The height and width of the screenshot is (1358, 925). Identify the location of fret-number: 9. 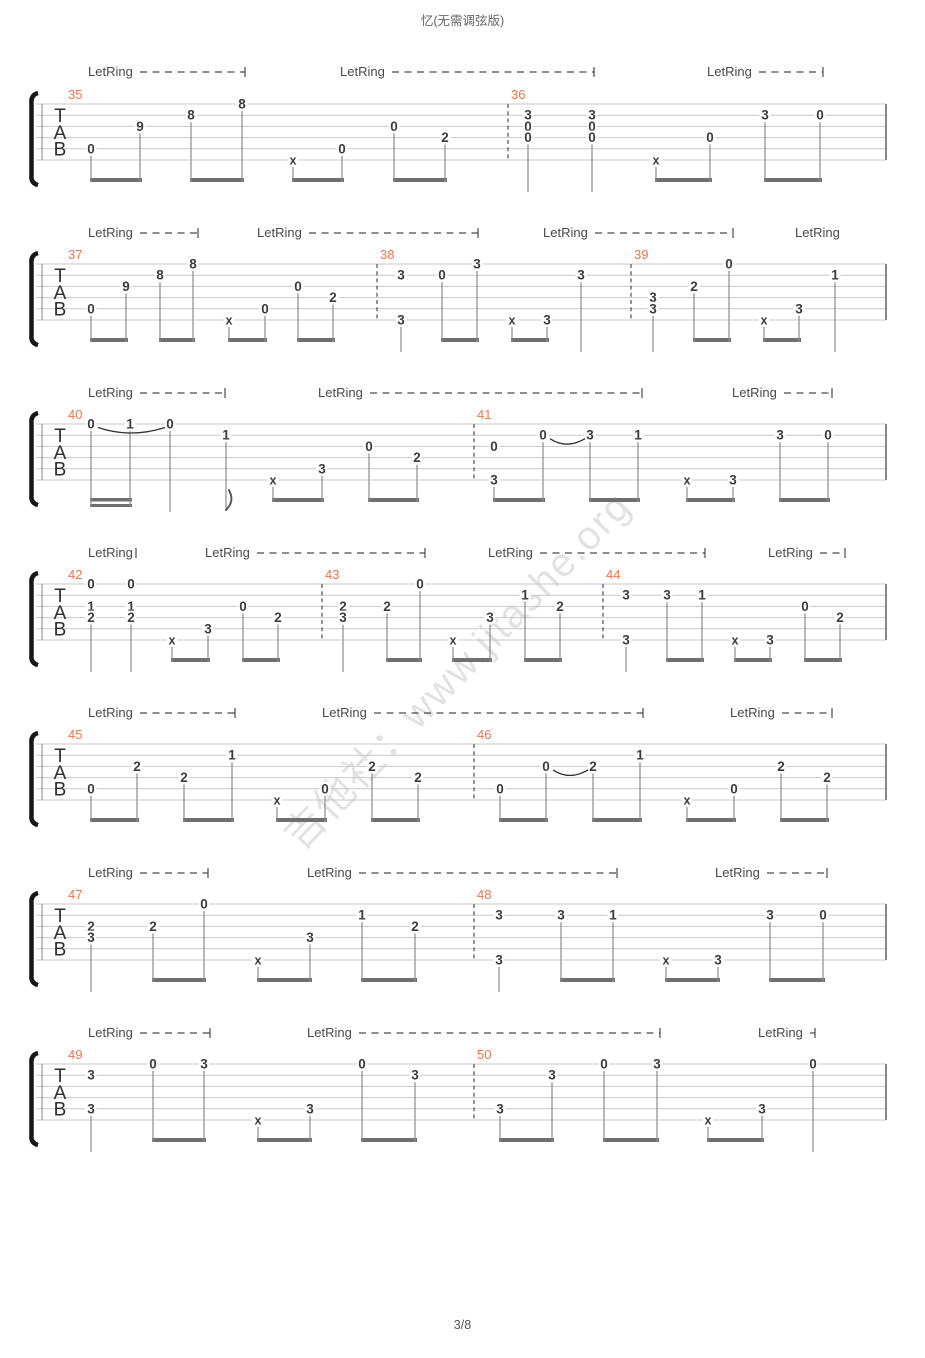
(126, 286).